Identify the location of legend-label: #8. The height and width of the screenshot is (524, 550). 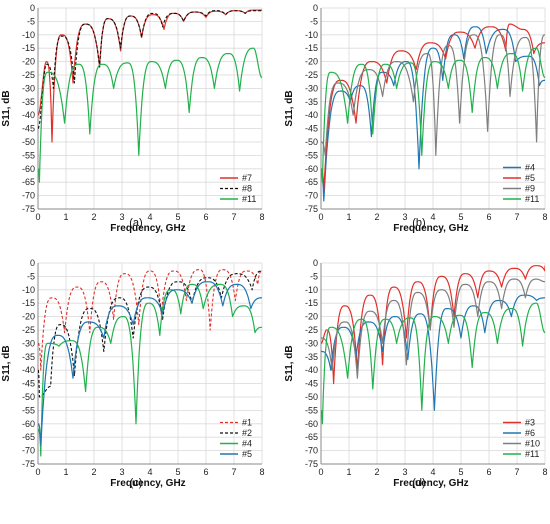
(247, 189).